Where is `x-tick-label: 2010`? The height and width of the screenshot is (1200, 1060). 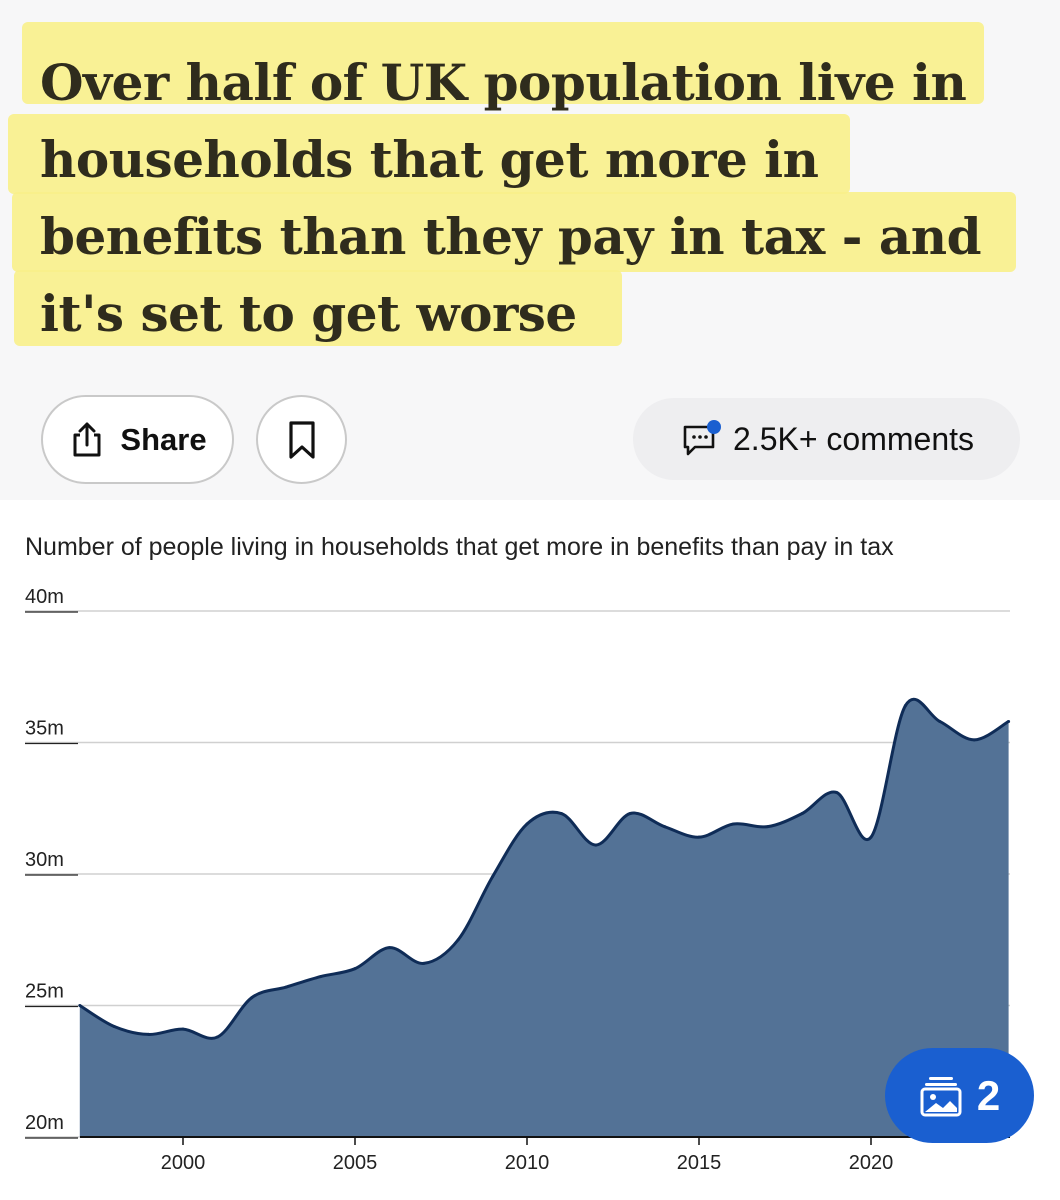 x-tick-label: 2010 is located at coordinates (527, 1163).